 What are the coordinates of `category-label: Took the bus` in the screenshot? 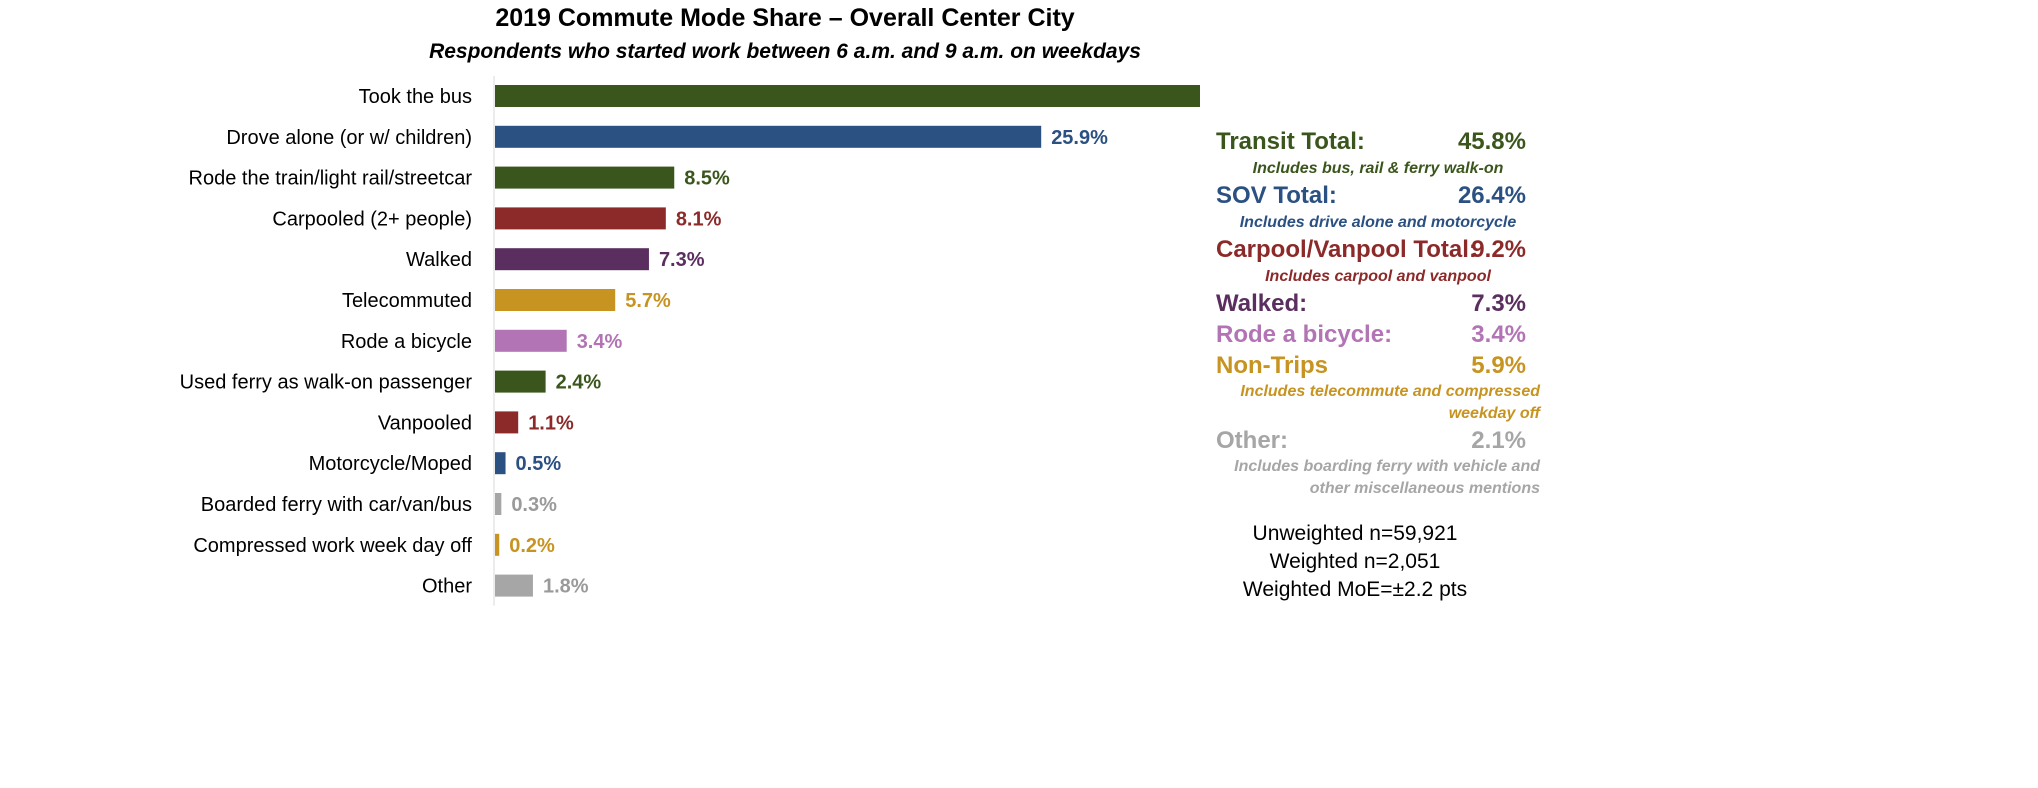 It's located at (415, 97).